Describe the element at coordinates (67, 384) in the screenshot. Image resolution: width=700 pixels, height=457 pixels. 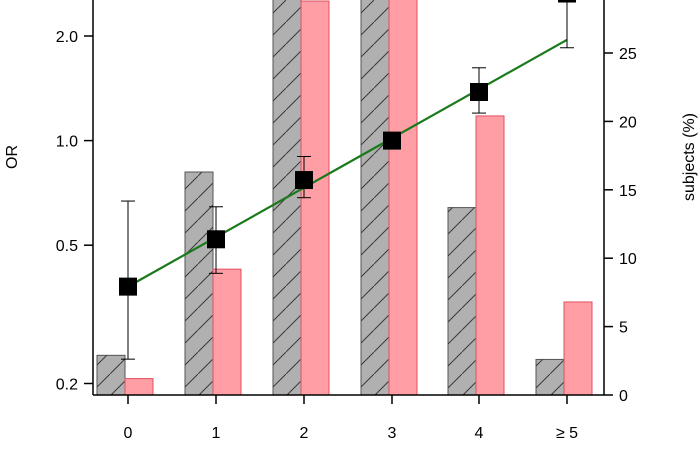
I see `left-tick-label-0: 0.2` at that location.